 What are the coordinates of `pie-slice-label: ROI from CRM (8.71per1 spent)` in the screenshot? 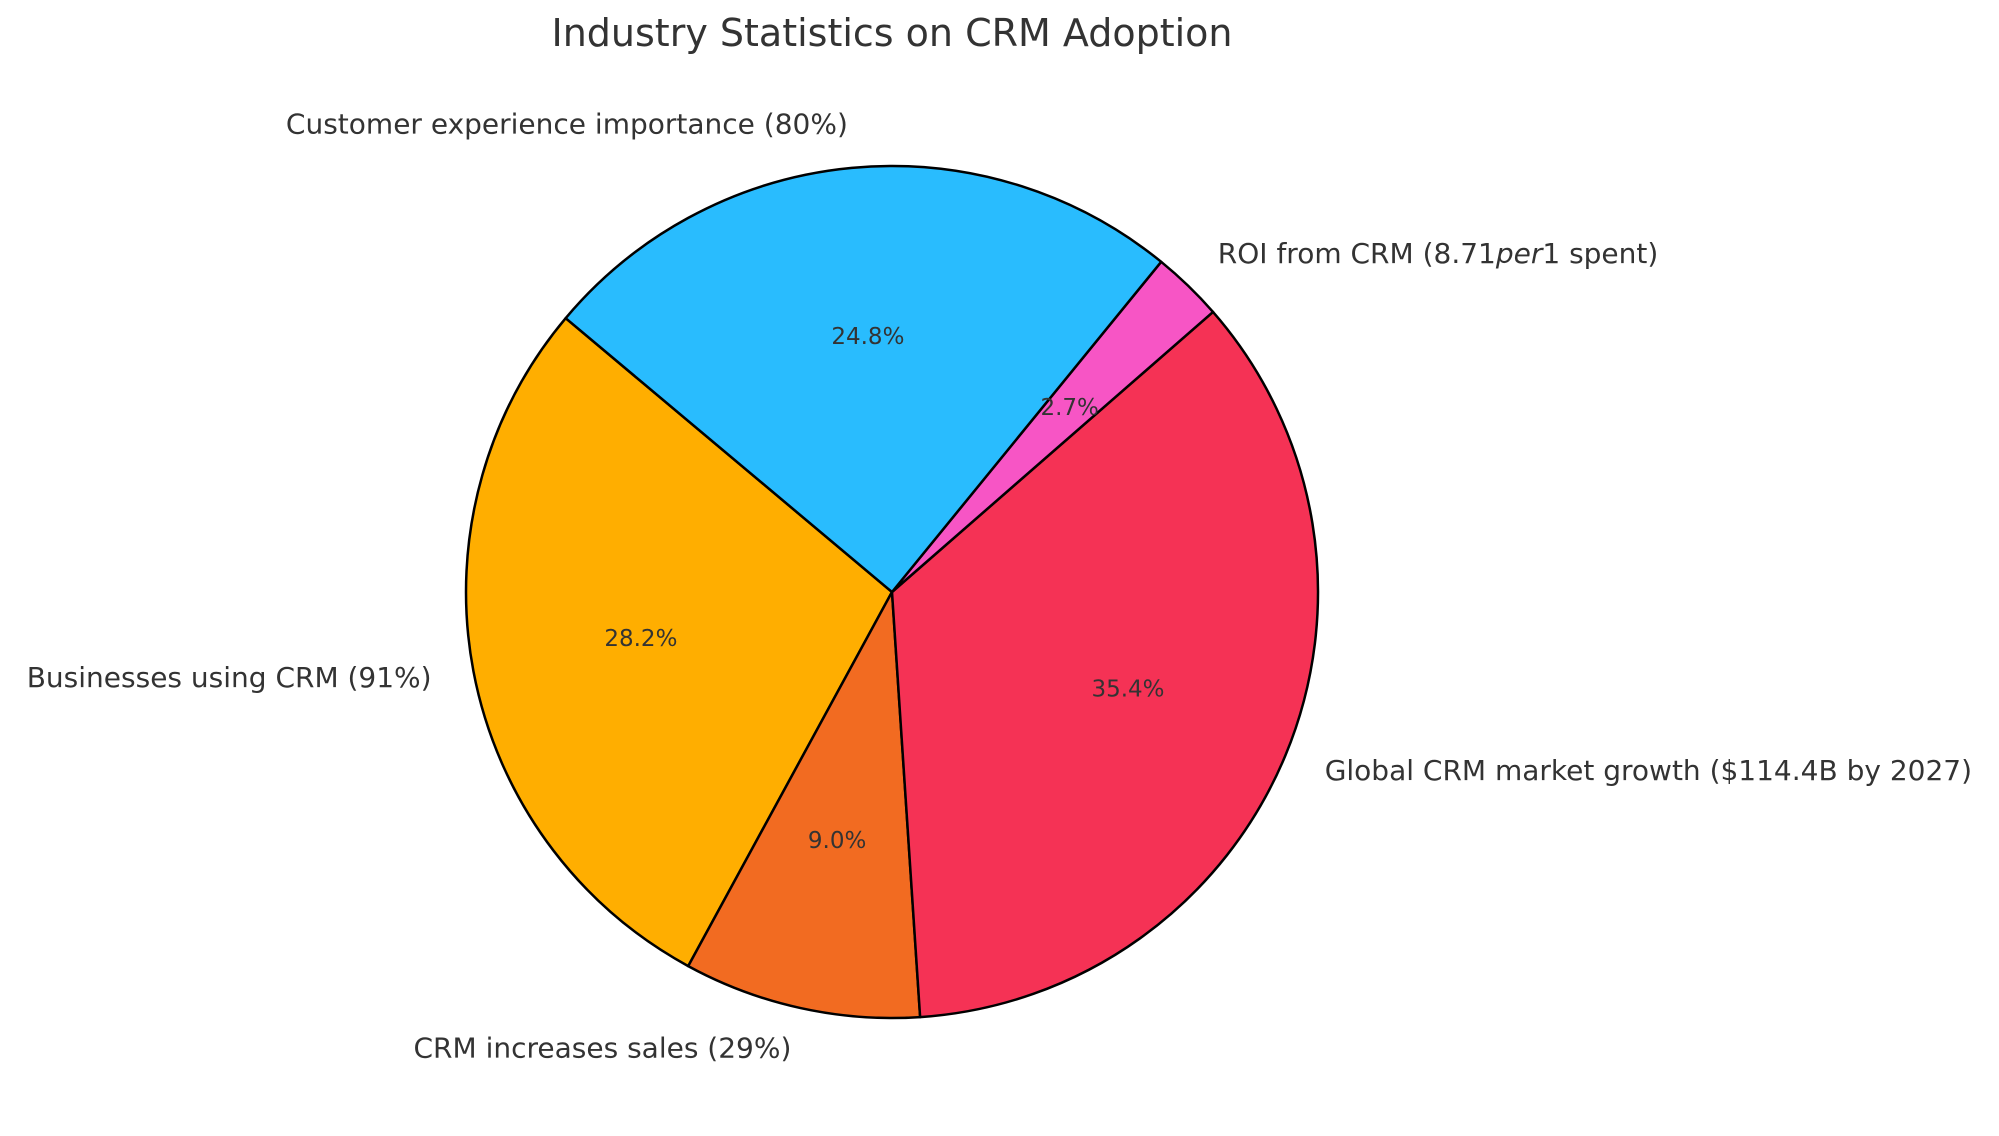 It's located at (1438, 253).